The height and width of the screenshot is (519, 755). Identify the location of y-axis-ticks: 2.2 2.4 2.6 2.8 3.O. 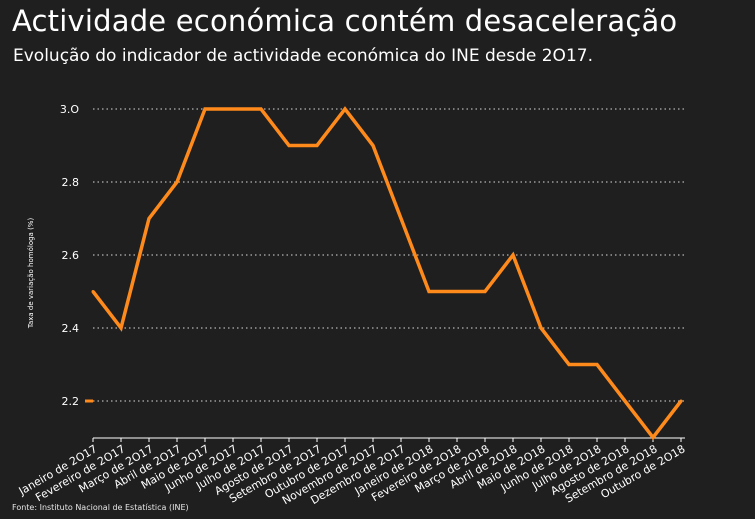
(69, 255).